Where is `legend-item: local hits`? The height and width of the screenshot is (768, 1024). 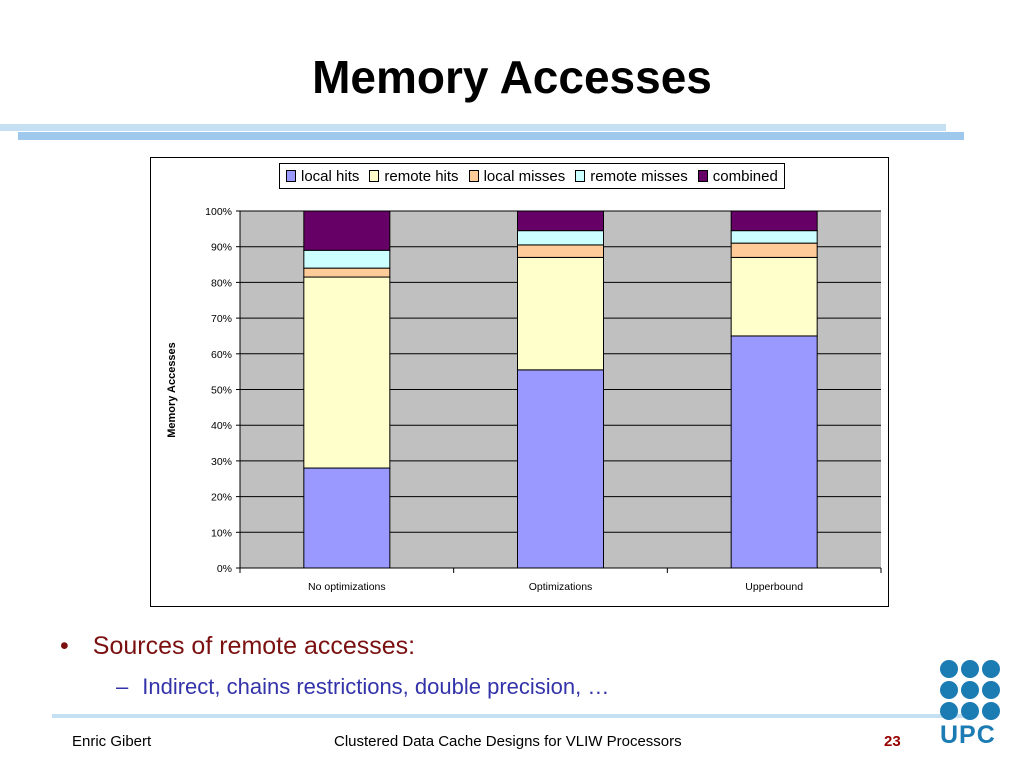
legend-item: local hits is located at coordinates (322, 176).